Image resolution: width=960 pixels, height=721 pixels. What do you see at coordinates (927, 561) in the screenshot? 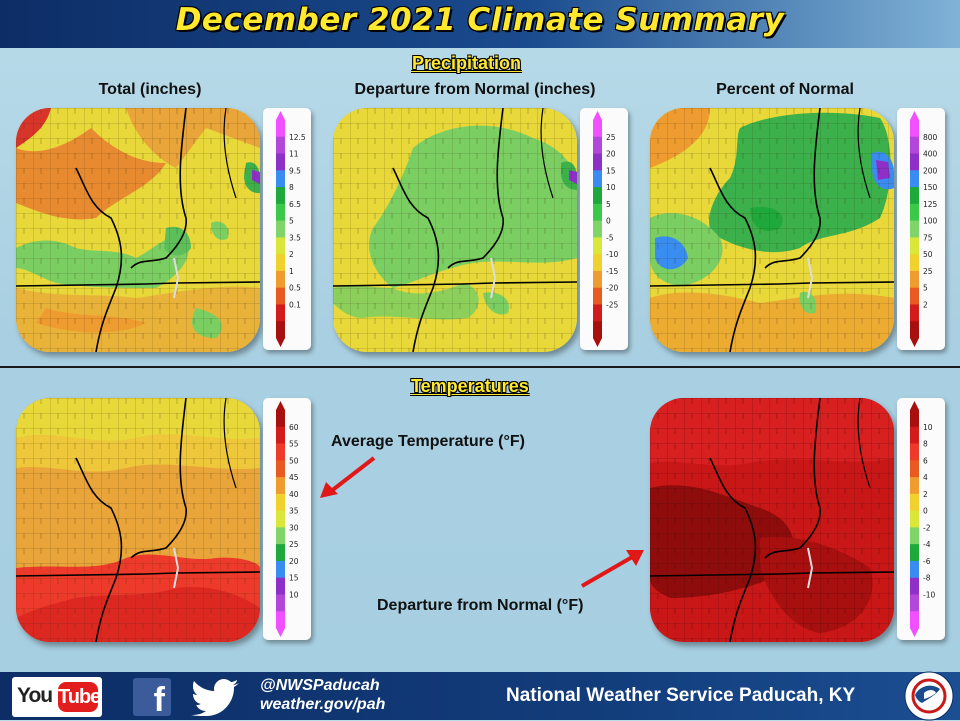
I see `legend-tick-label: -6` at bounding box center [927, 561].